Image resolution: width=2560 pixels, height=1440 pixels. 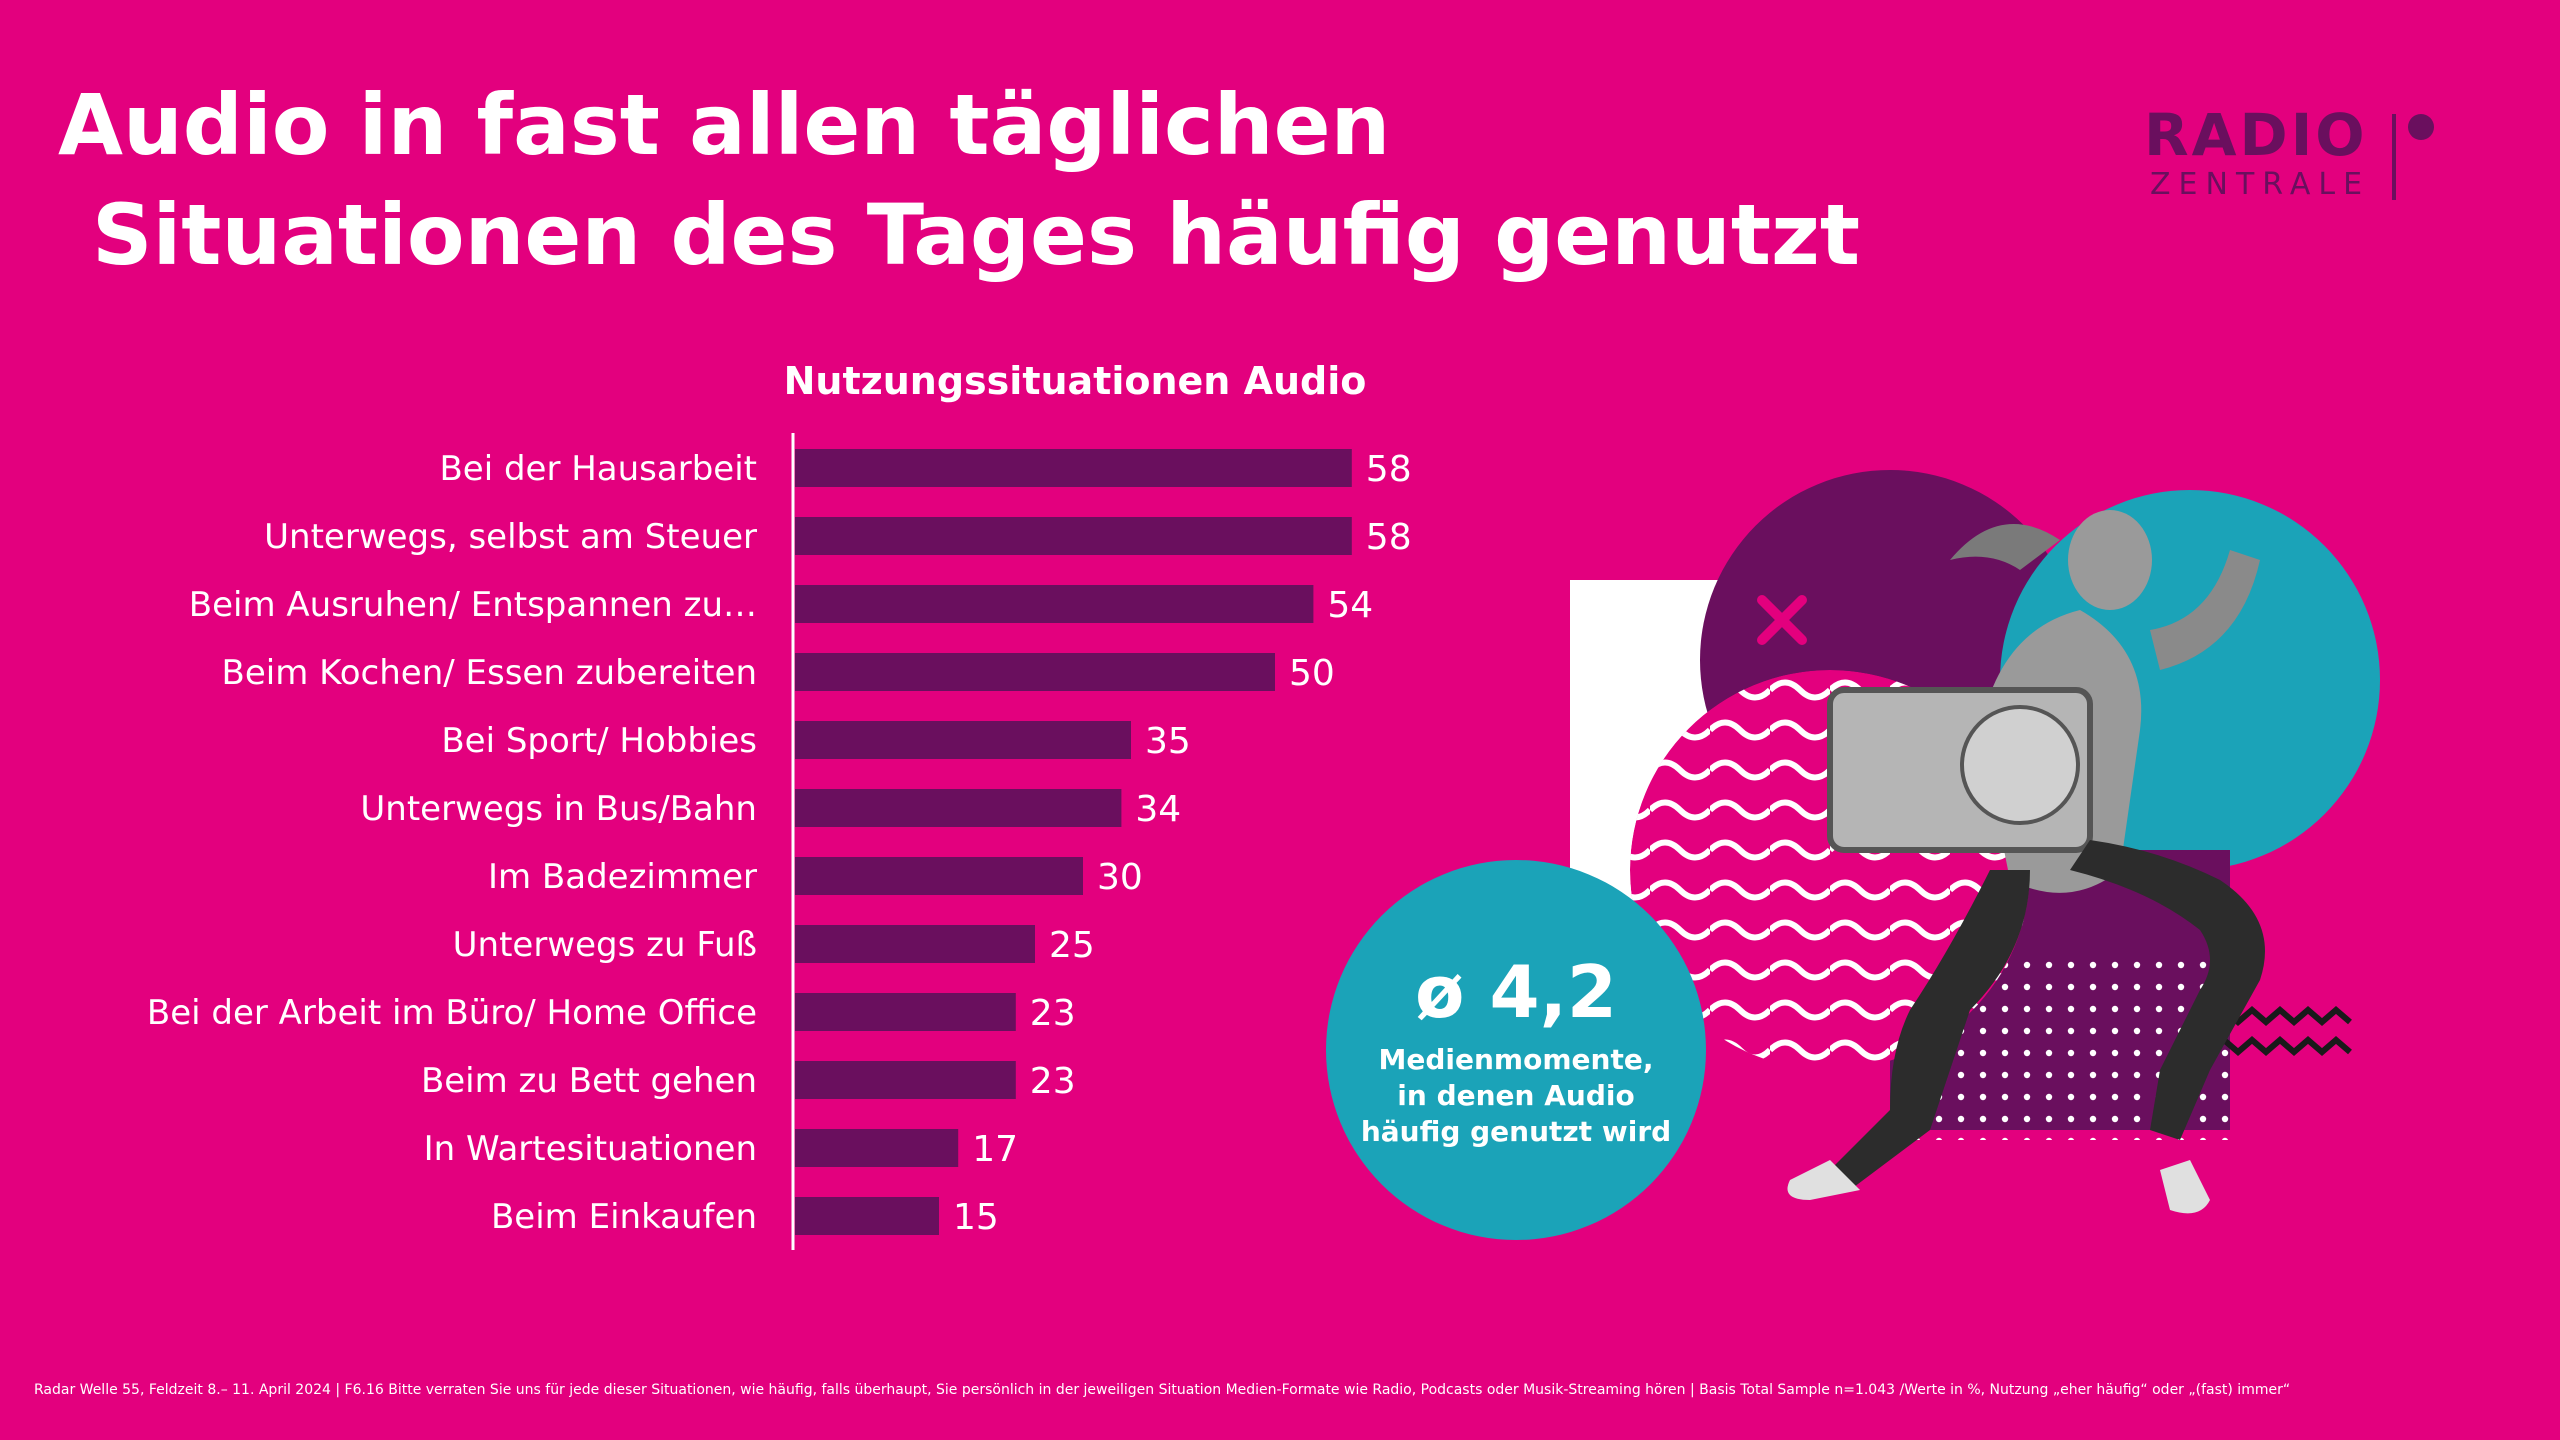 I want to click on bar-value-label: 50, so click(x=1312, y=673).